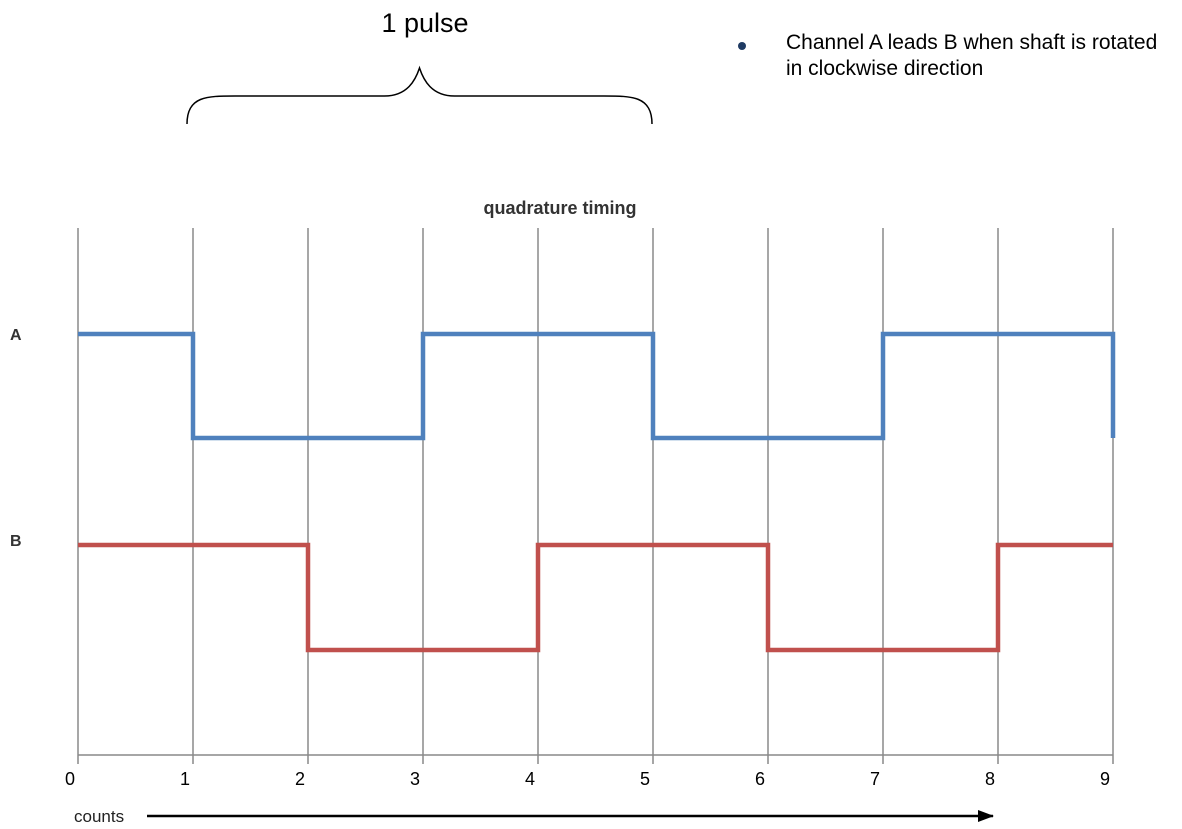  Describe the element at coordinates (99, 816) in the screenshot. I see `x-axis-label: counts` at that location.